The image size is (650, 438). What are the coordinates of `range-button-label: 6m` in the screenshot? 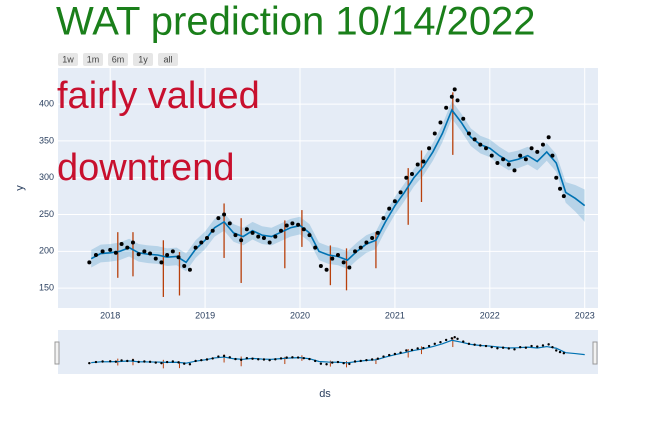 It's located at (118, 59).